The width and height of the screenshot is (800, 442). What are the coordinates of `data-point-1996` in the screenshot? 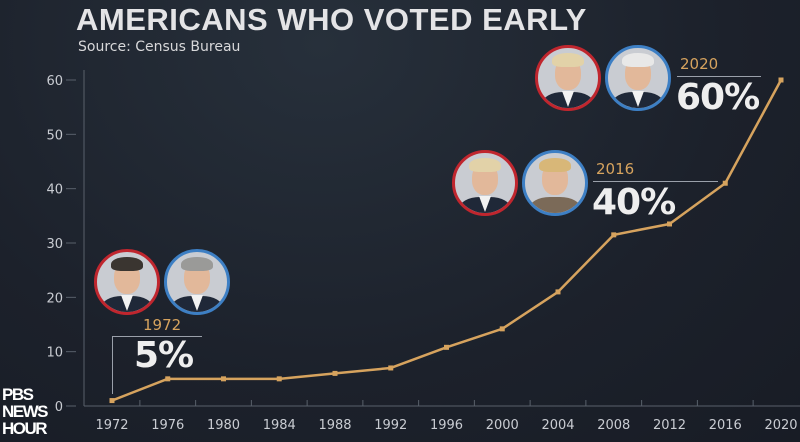 It's located at (446, 347).